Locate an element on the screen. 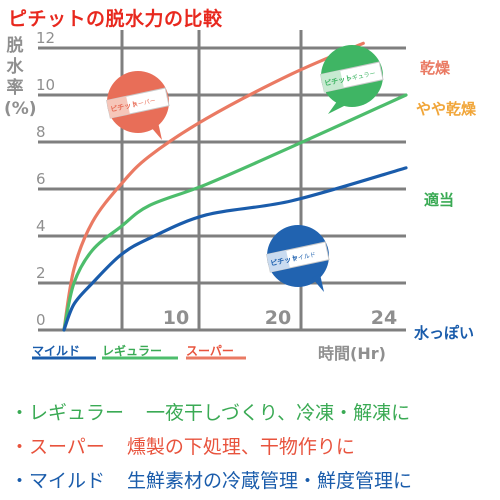 This screenshot has height=500, width=500. y-tick-label: 10 is located at coordinates (45, 85).